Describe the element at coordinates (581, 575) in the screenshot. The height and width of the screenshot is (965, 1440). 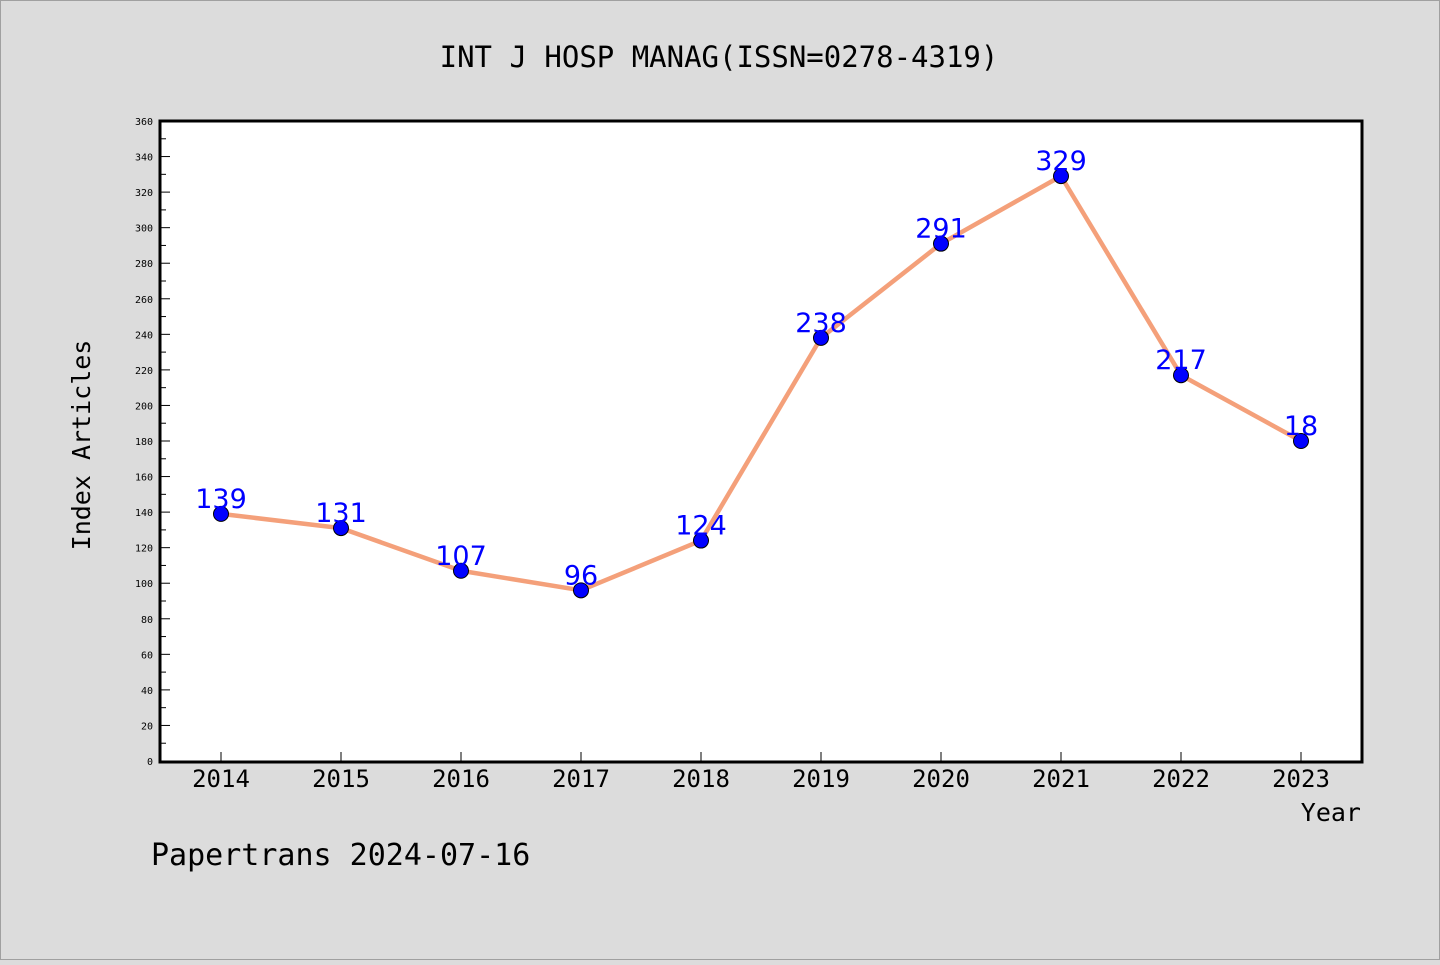
I see `data-label: 96` at that location.